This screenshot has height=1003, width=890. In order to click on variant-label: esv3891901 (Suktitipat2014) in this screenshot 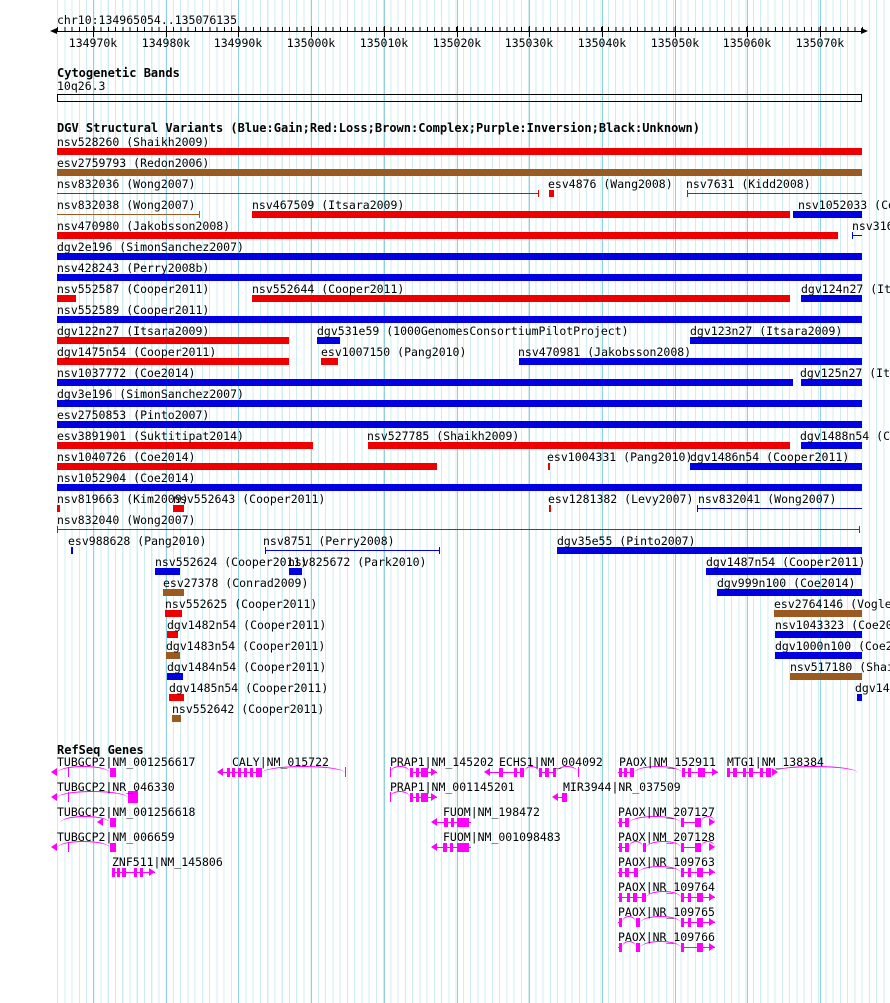, I will do `click(150, 436)`.